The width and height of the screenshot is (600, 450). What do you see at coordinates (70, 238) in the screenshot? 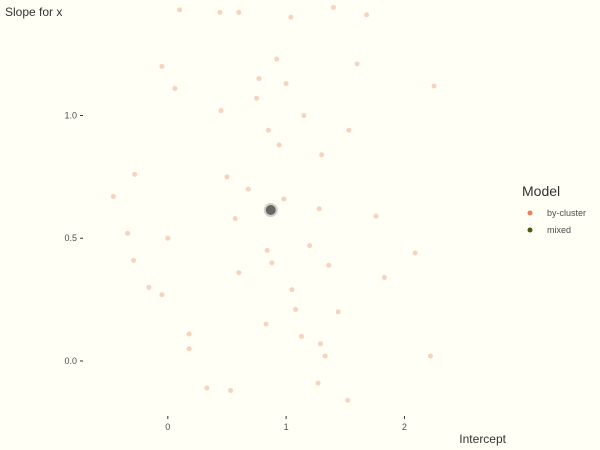
I see `y-tick-label: 0.5` at bounding box center [70, 238].